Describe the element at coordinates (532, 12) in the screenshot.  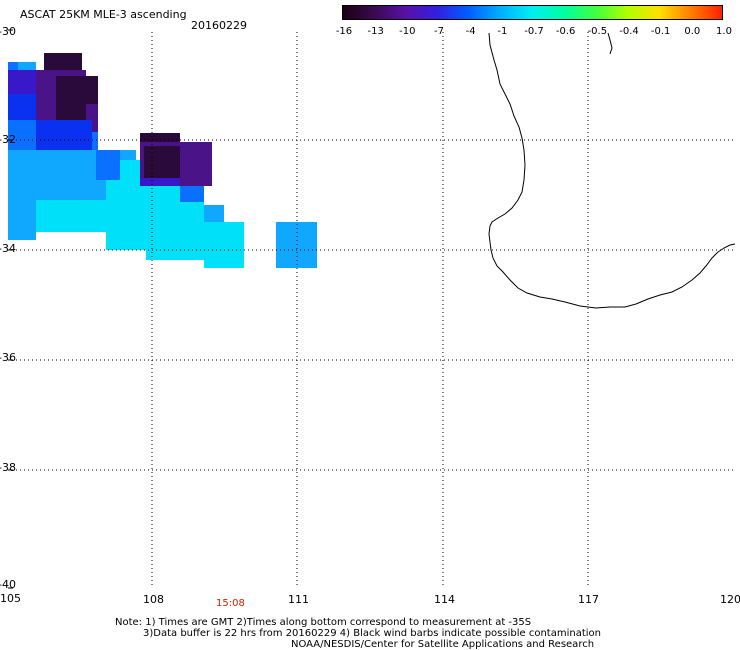
I see `colorbar` at that location.